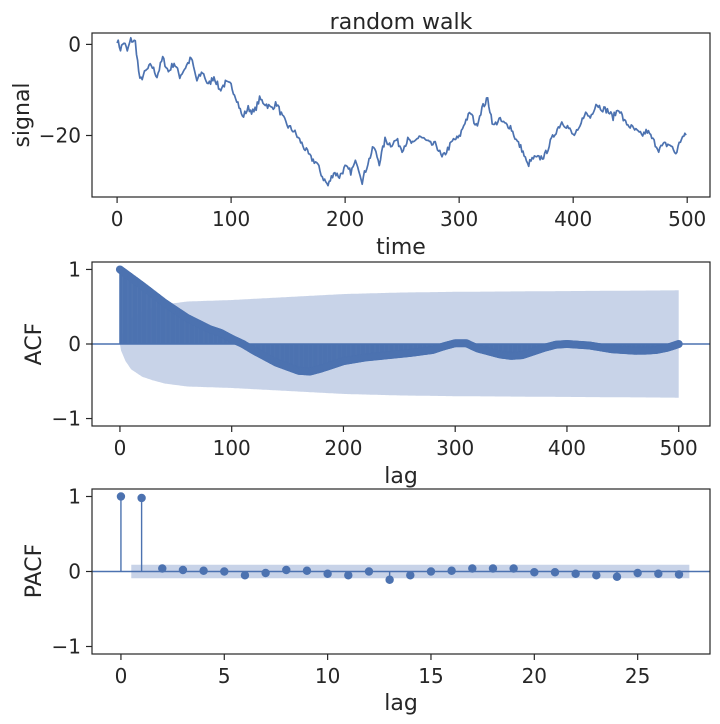 This screenshot has height=724, width=720. What do you see at coordinates (327, 676) in the screenshot?
I see `x-tick-label: 10` at bounding box center [327, 676].